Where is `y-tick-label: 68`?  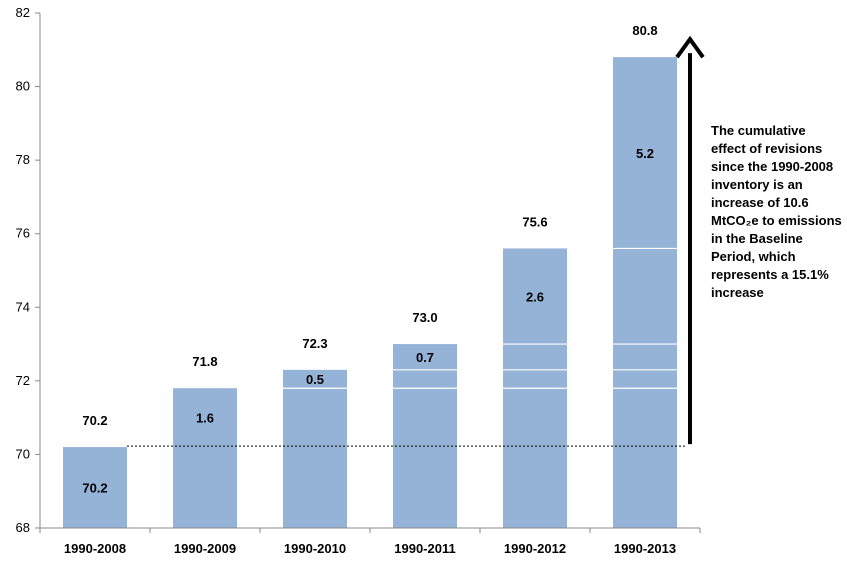
y-tick-label: 68 is located at coordinates (23, 527).